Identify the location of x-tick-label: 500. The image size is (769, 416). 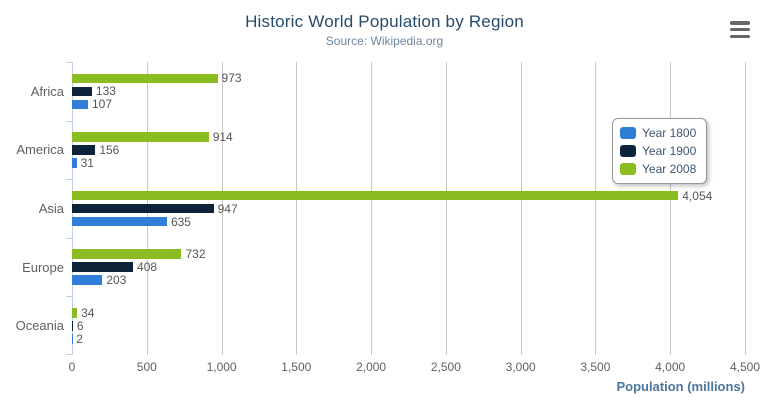
(146, 367).